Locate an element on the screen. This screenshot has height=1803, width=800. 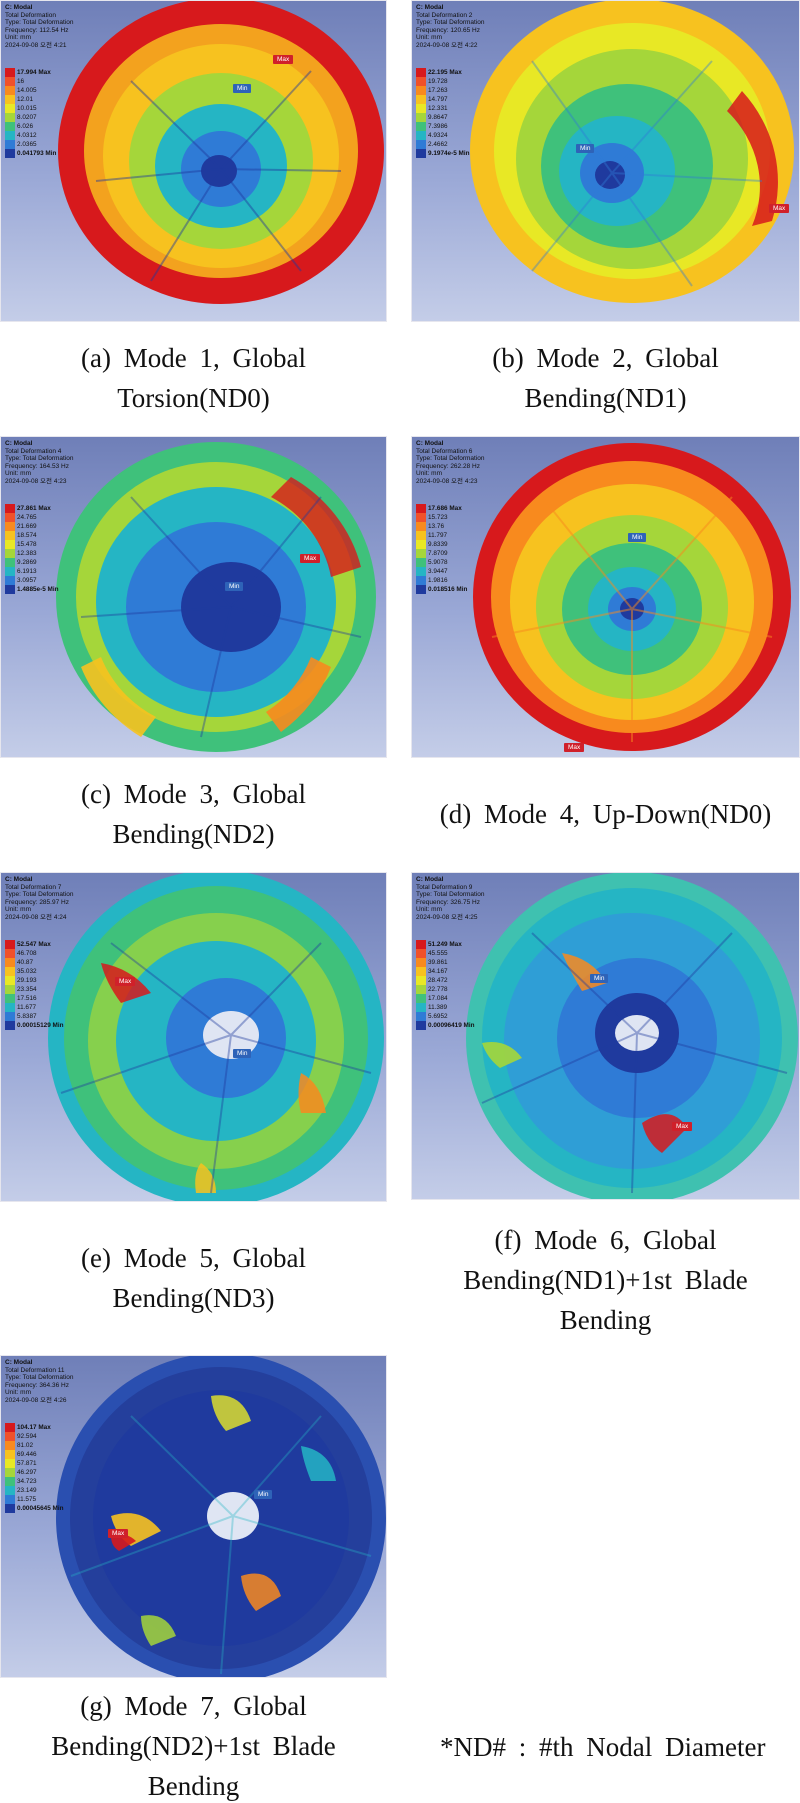
legend-value: 11.797 is located at coordinates (438, 535).